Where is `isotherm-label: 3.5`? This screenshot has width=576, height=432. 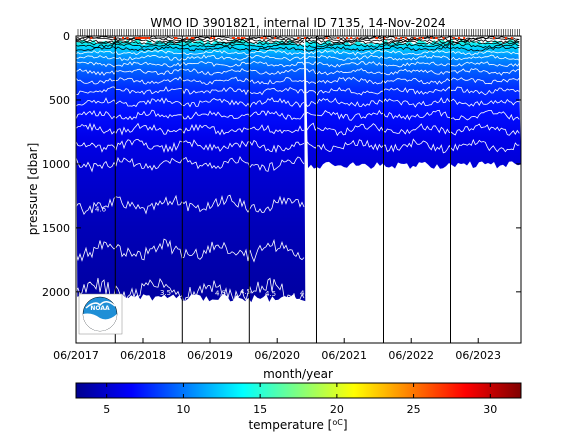
isotherm-label: 3.5 is located at coordinates (165, 293).